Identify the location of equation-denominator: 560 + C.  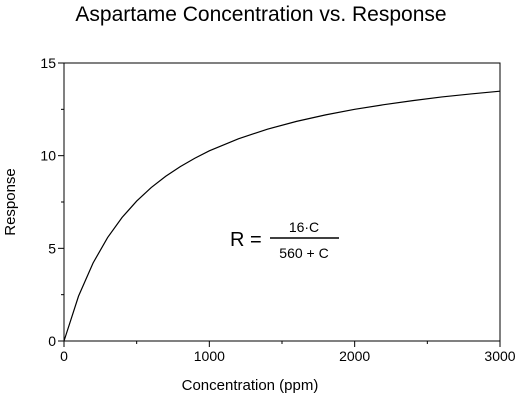
(303, 253).